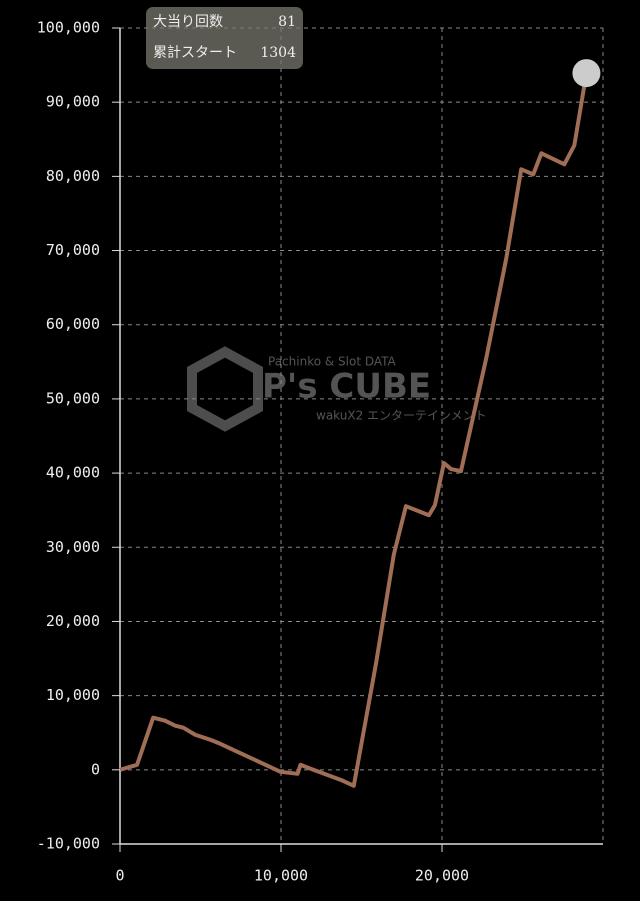  What do you see at coordinates (281, 876) in the screenshot?
I see `x-tick-label: 10,000` at bounding box center [281, 876].